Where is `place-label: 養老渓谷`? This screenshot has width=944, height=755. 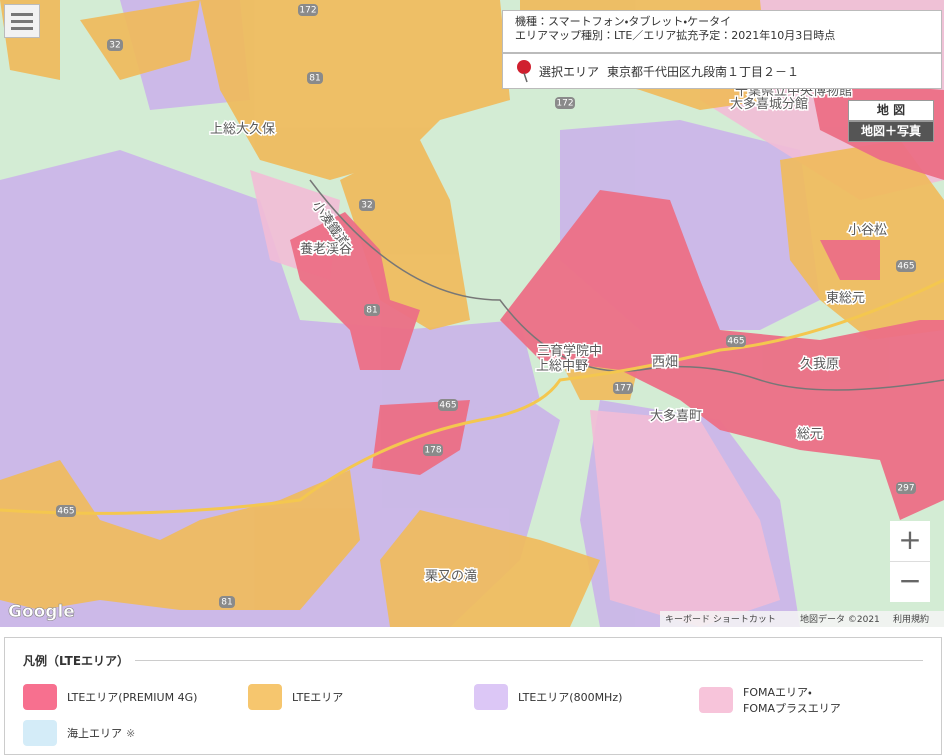 place-label: 養老渓谷 is located at coordinates (326, 249).